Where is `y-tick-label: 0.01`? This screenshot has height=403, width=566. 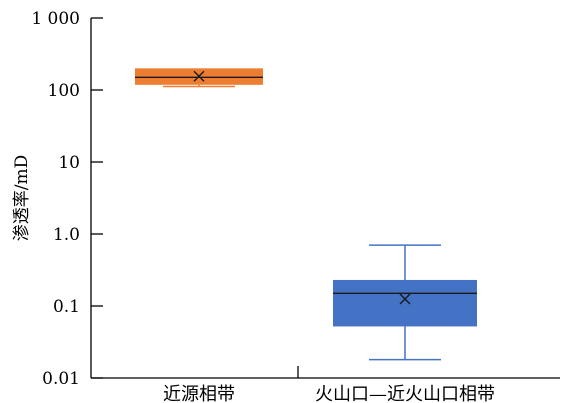
y-tick-label: 0.01 is located at coordinates (61, 379).